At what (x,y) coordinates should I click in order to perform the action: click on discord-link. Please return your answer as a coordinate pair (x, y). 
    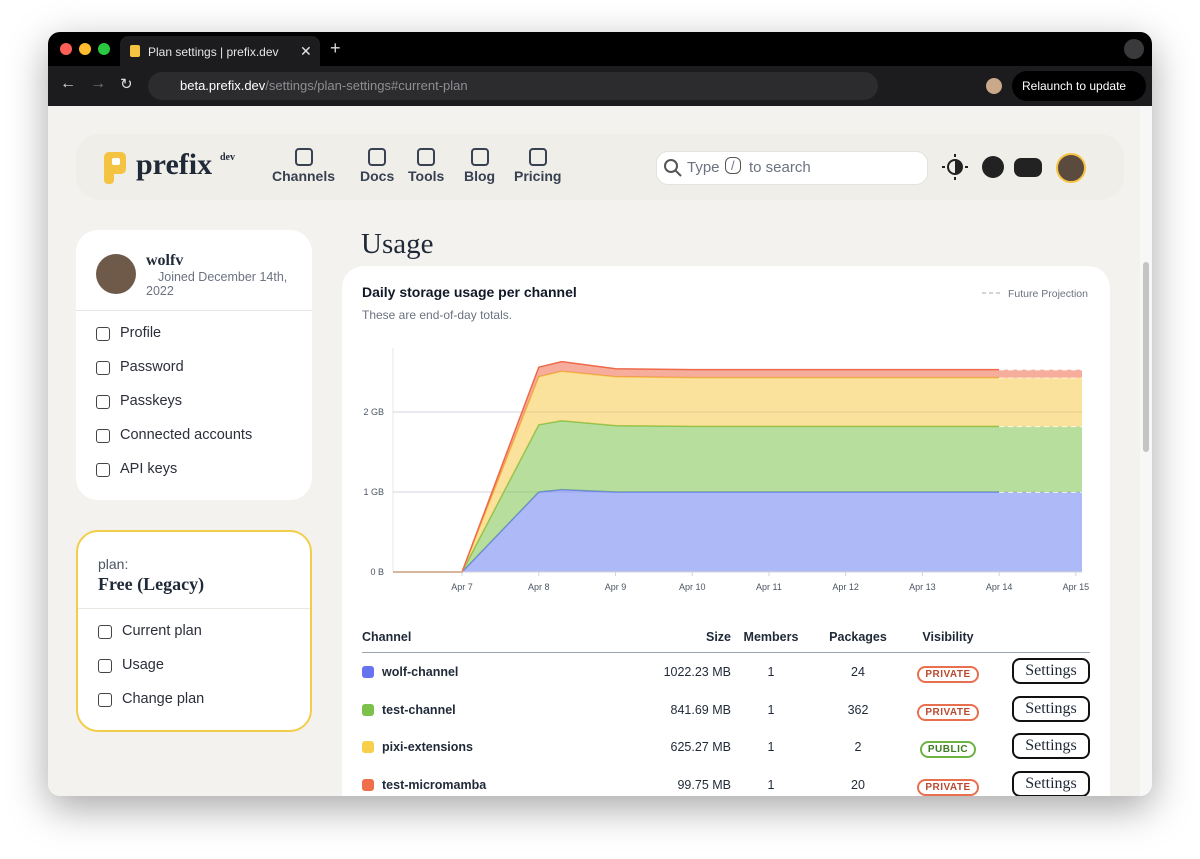
    Looking at the image, I should click on (1028, 167).